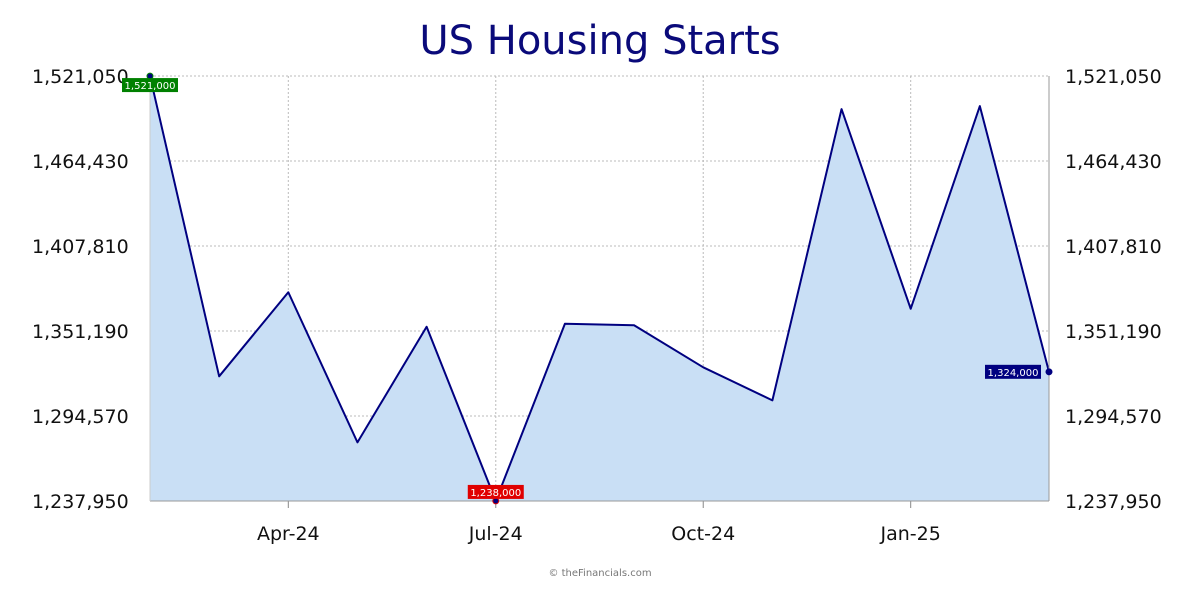 Image resolution: width=1200 pixels, height=600 pixels. I want to click on value-label-last: 1,324,000, so click(1013, 371).